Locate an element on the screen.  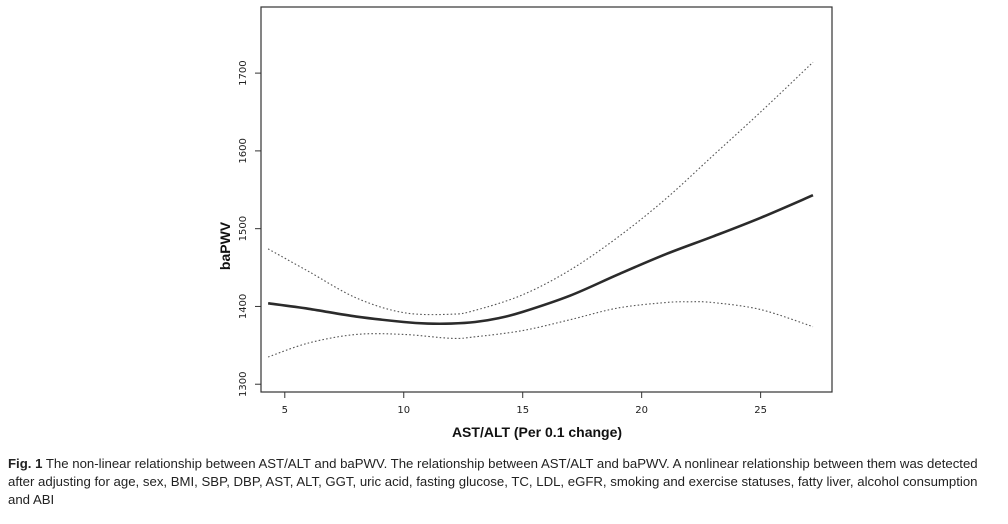
y-tick-label: 1400 is located at coordinates (243, 306).